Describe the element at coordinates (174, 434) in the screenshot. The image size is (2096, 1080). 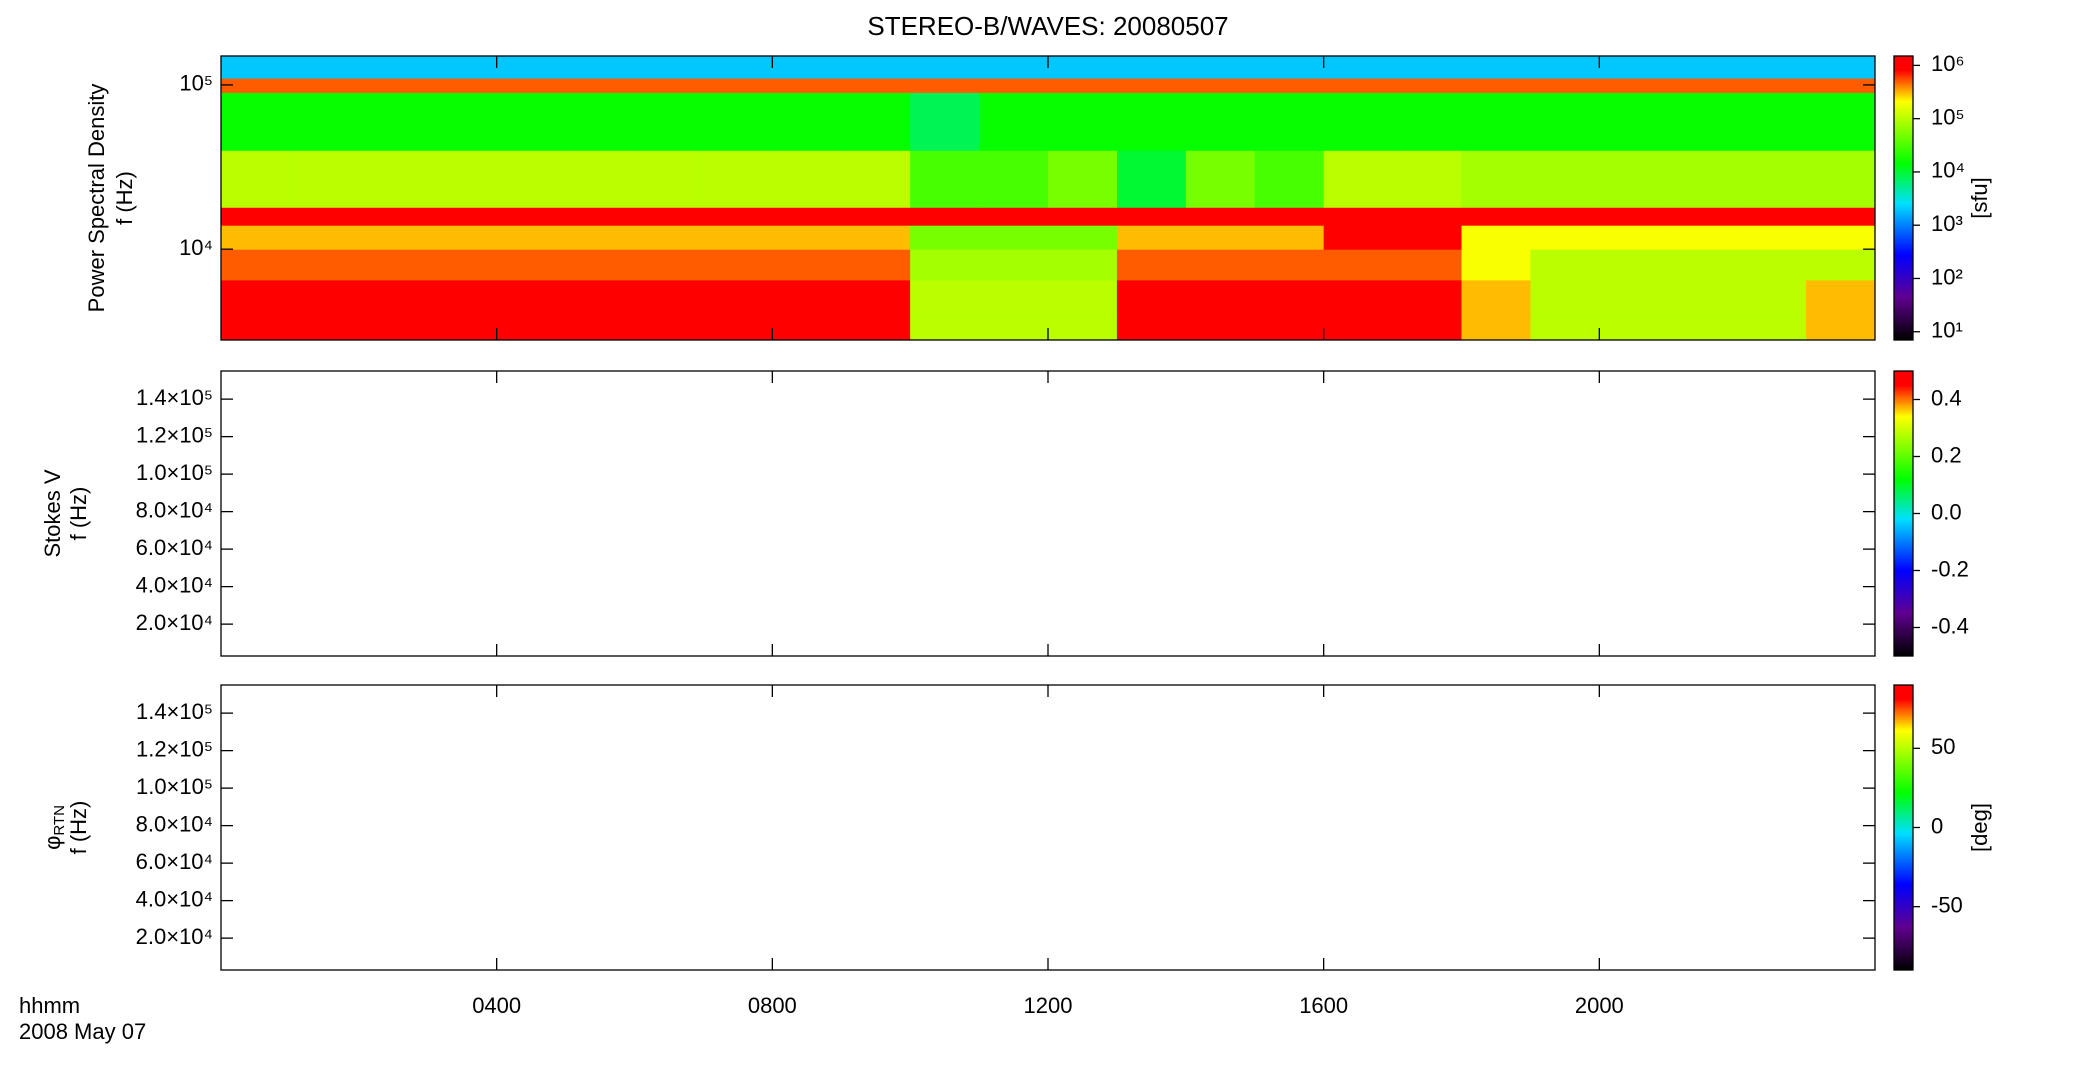
I see `y-tick-label: 1.2×10⁵` at that location.